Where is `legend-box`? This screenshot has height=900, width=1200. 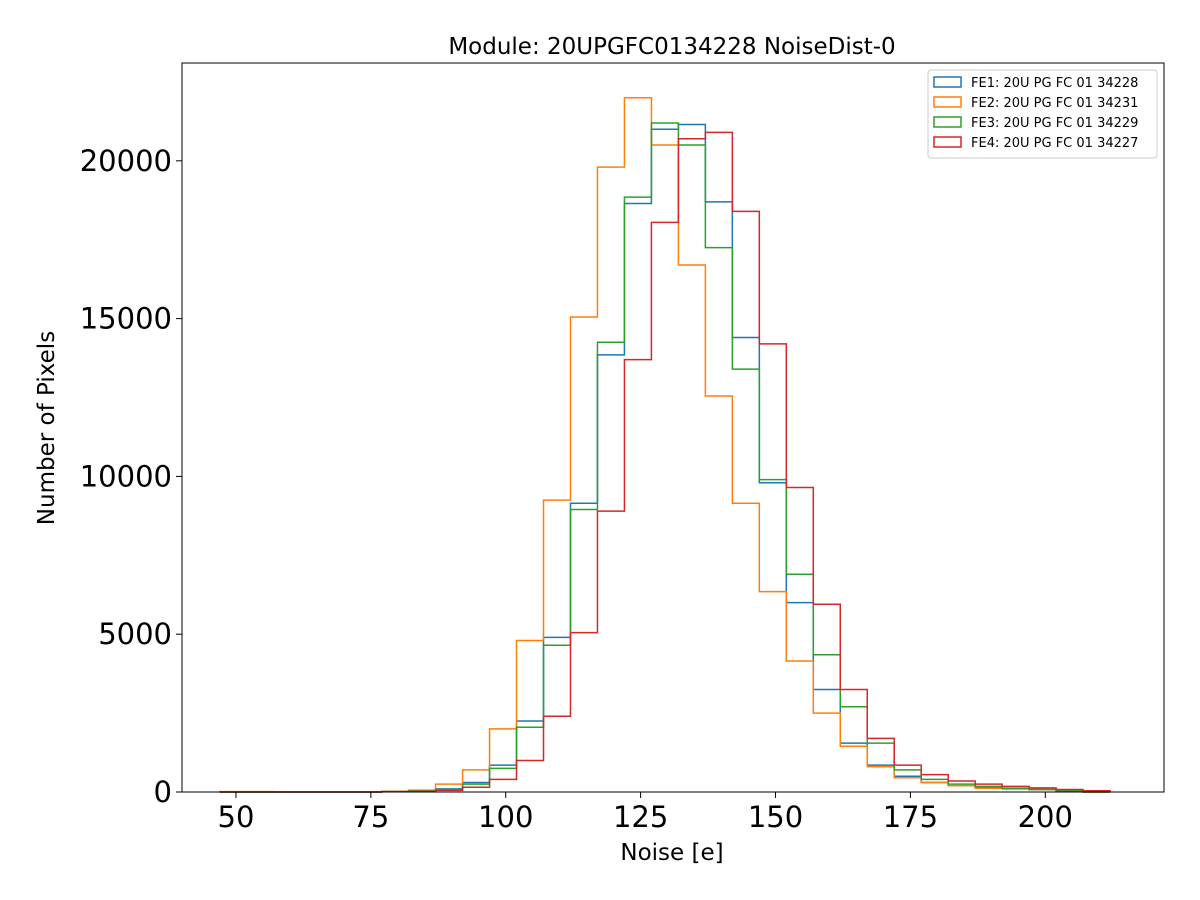
legend-box is located at coordinates (1042, 114).